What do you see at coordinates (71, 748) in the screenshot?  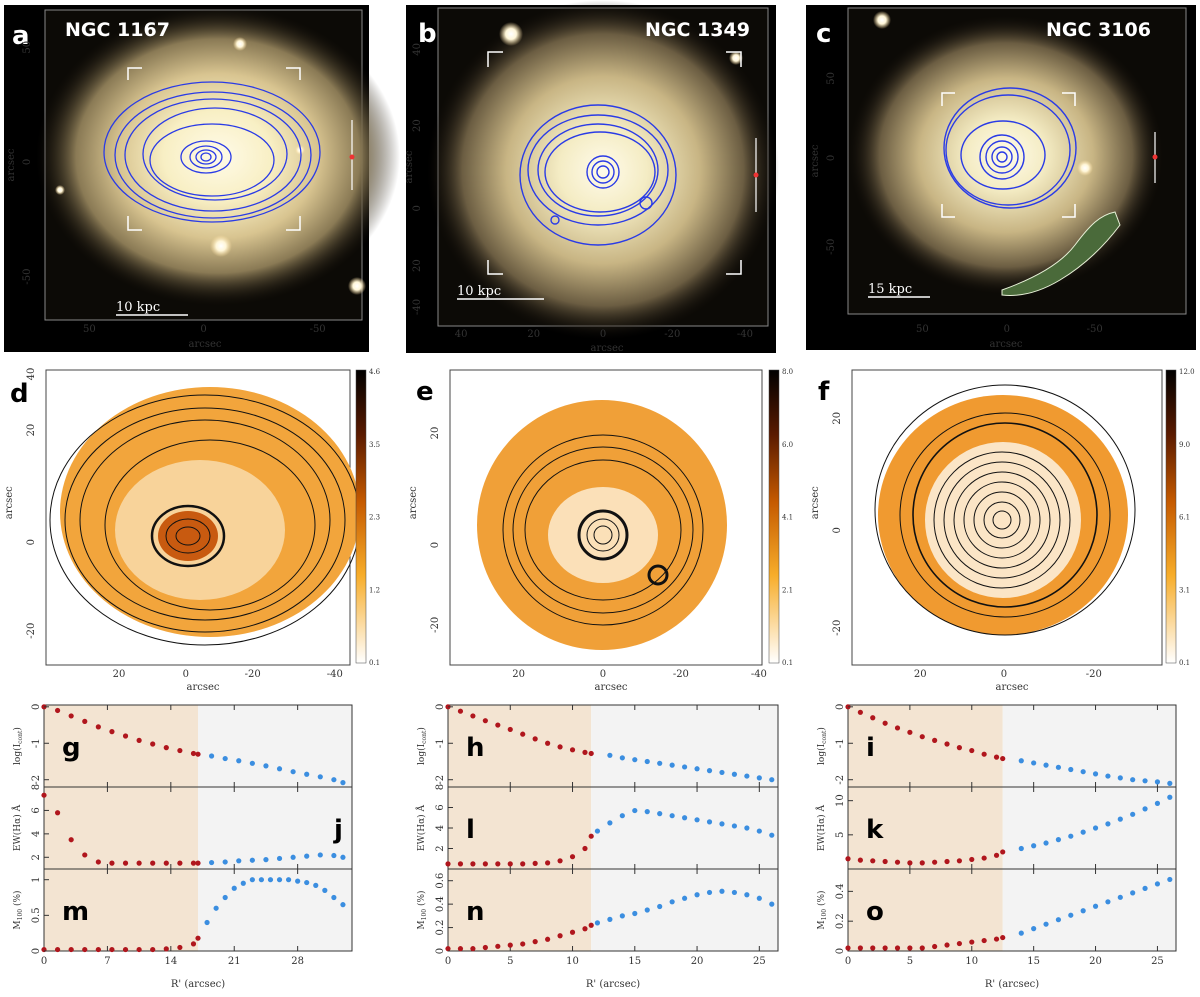 I see `panel-letter-g: g` at bounding box center [71, 748].